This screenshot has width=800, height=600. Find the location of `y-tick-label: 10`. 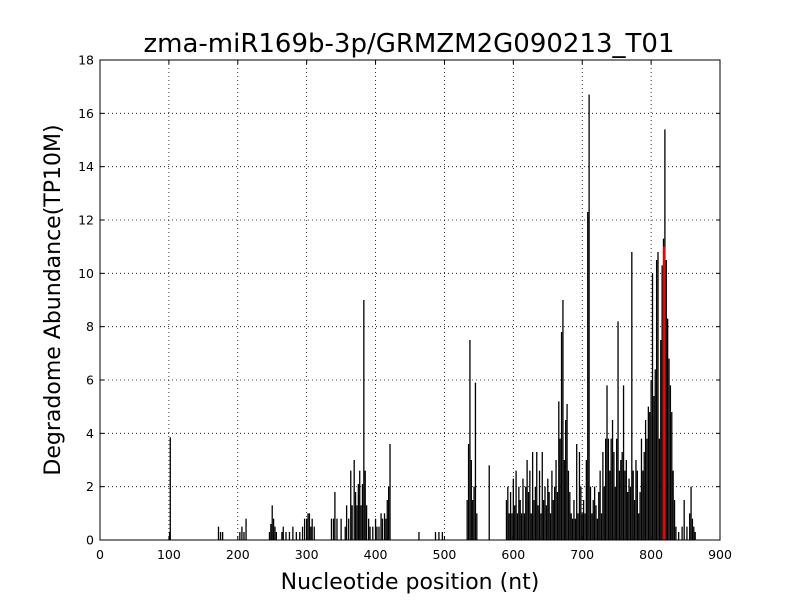

y-tick-label: 10 is located at coordinates (86, 273).